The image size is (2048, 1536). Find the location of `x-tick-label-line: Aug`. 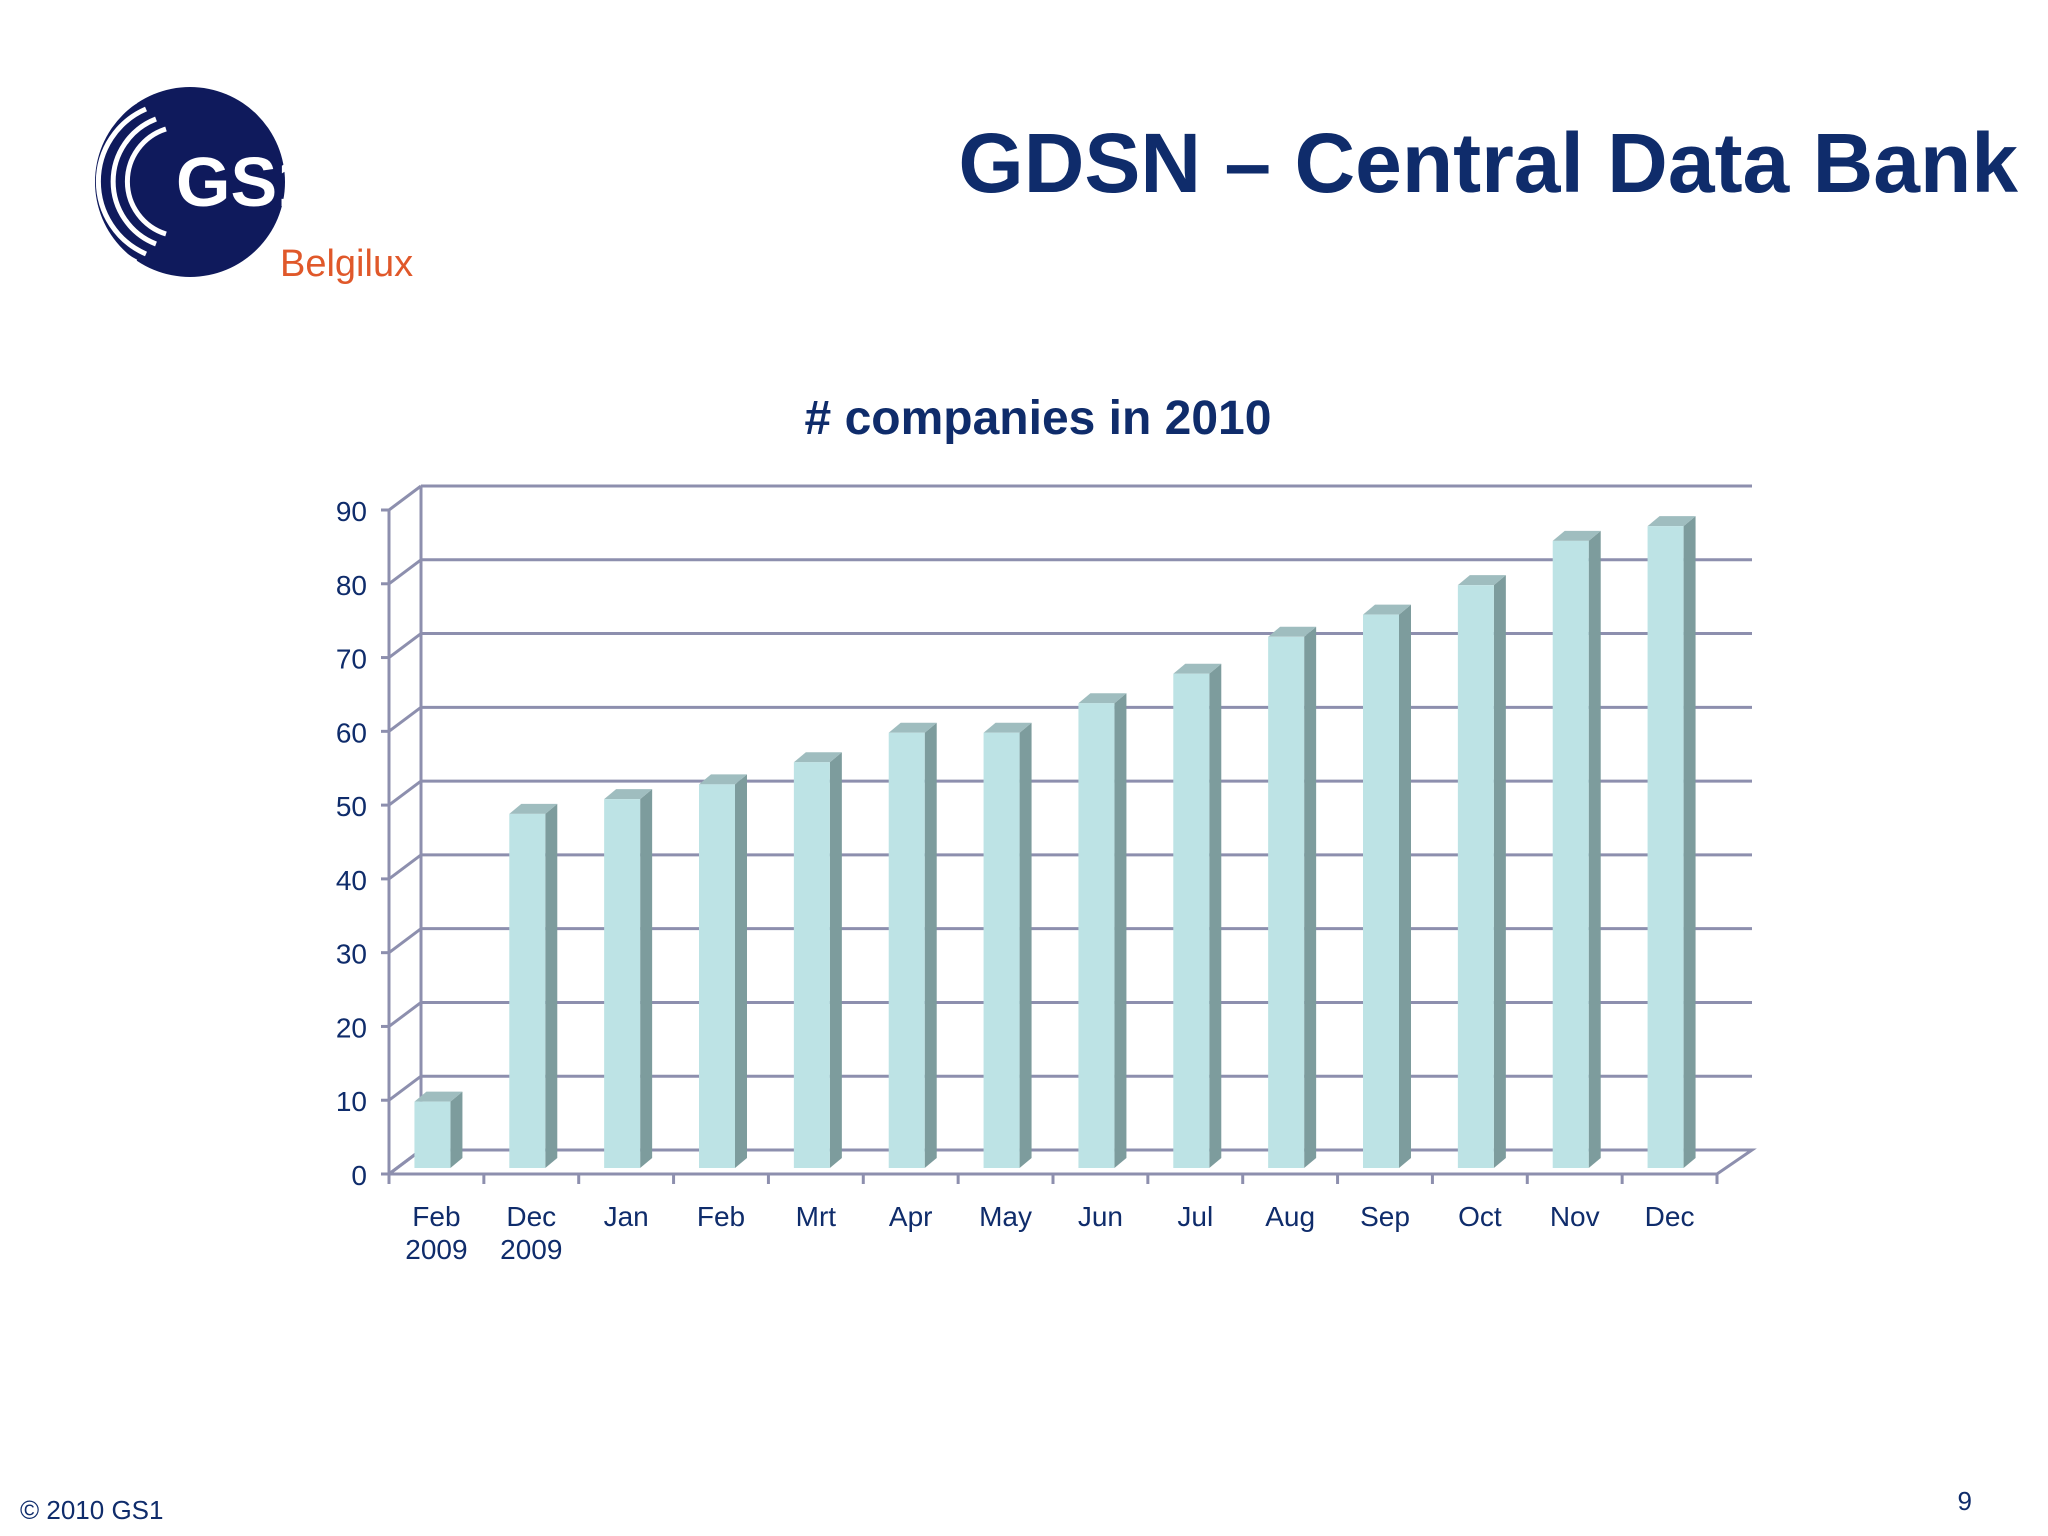

x-tick-label-line: Aug is located at coordinates (1290, 1216).